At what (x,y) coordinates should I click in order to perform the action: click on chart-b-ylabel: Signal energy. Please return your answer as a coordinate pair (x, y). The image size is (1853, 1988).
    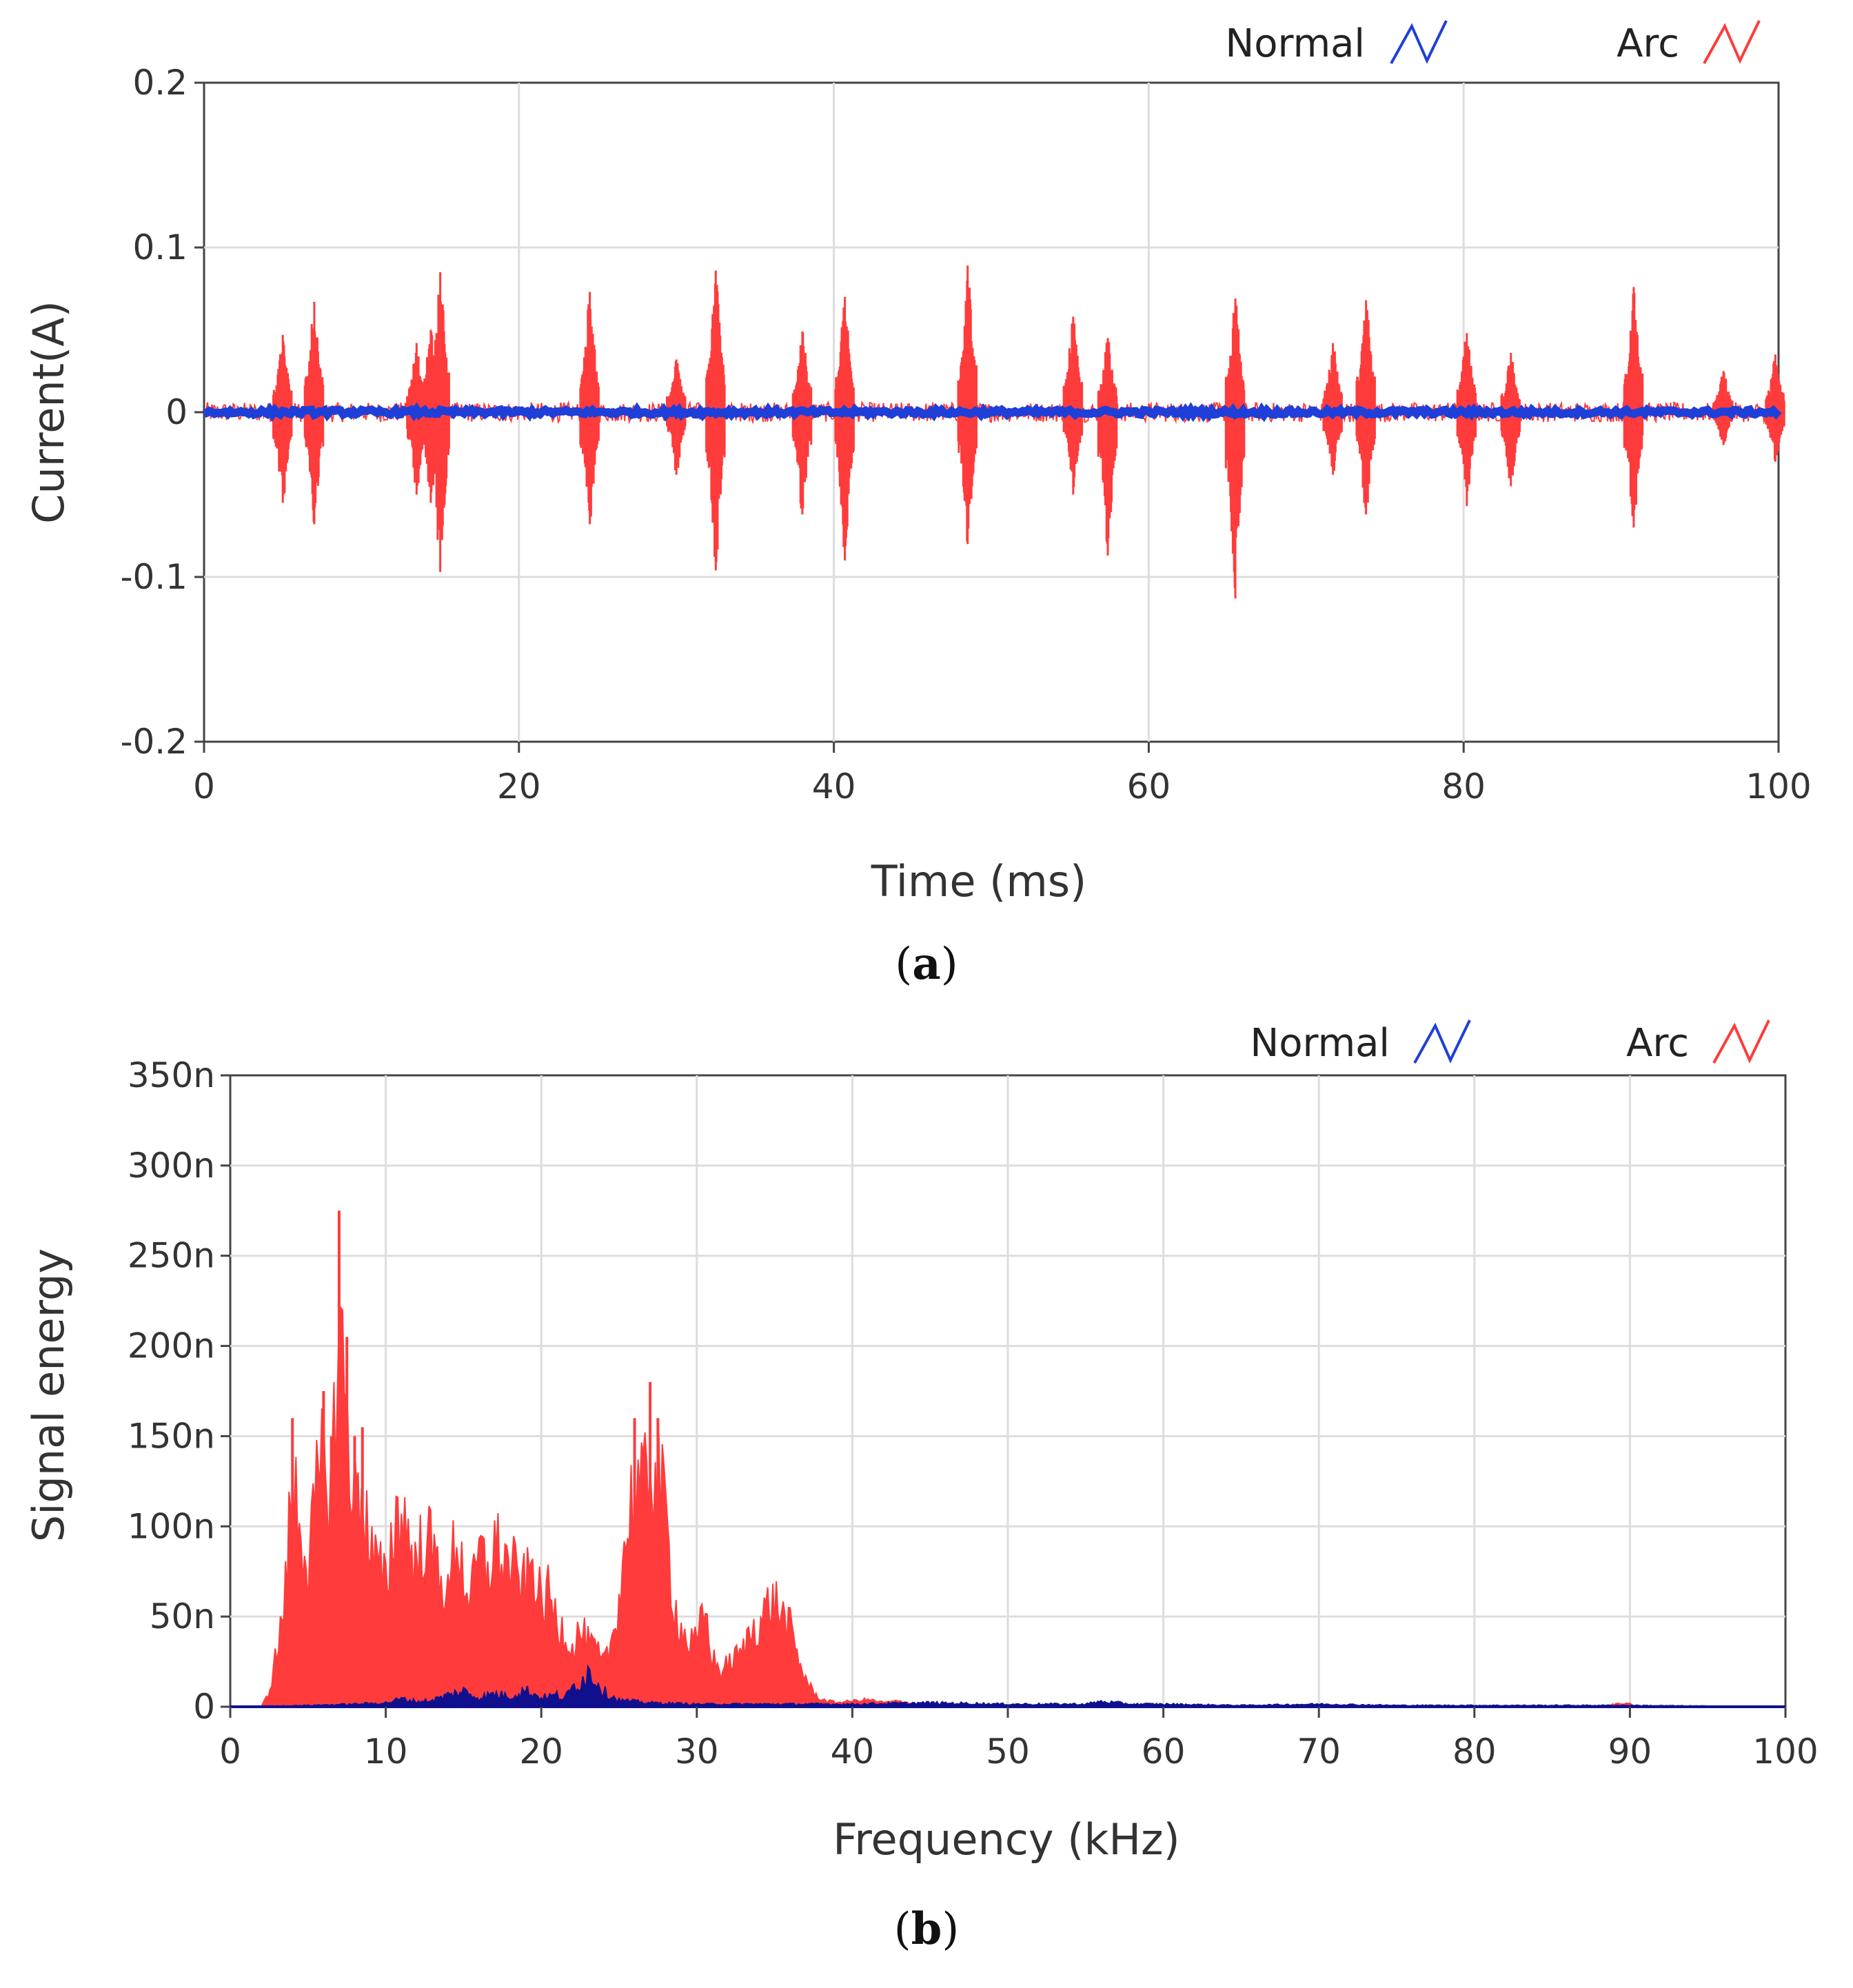
    Looking at the image, I should click on (49, 1395).